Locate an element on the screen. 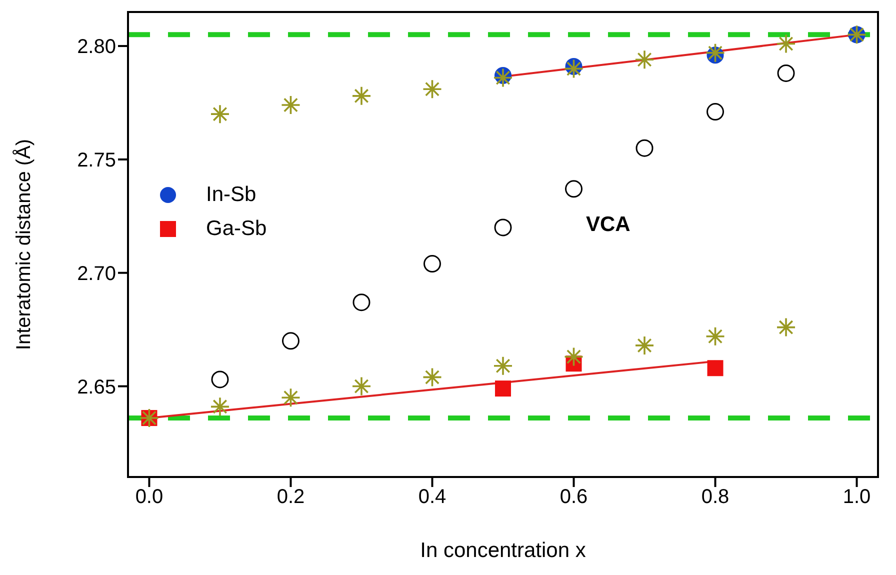 This screenshot has height=575, width=896. y-tick-label: 2.80 is located at coordinates (96, 47).